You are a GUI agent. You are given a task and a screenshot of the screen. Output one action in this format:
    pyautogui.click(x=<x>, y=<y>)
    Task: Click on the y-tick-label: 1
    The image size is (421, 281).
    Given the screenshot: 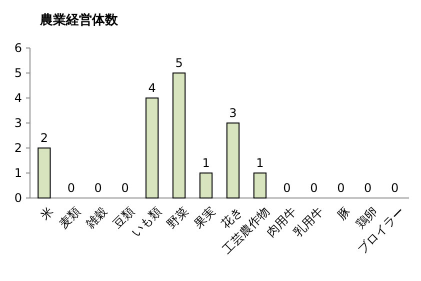 What is the action you would take?
    pyautogui.click(x=18, y=173)
    